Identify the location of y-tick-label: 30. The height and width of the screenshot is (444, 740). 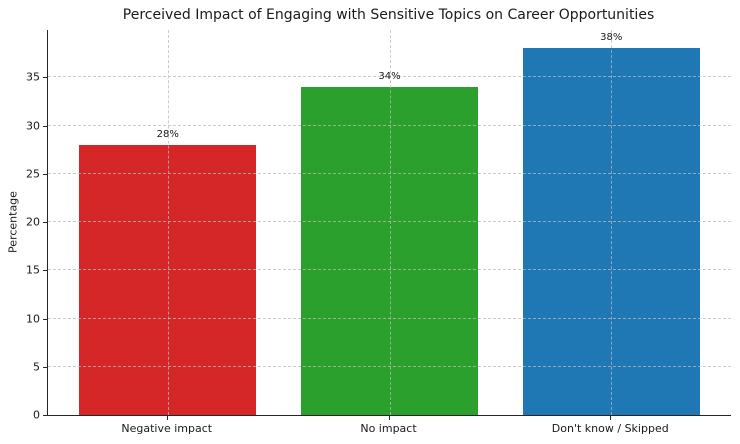
(33, 126).